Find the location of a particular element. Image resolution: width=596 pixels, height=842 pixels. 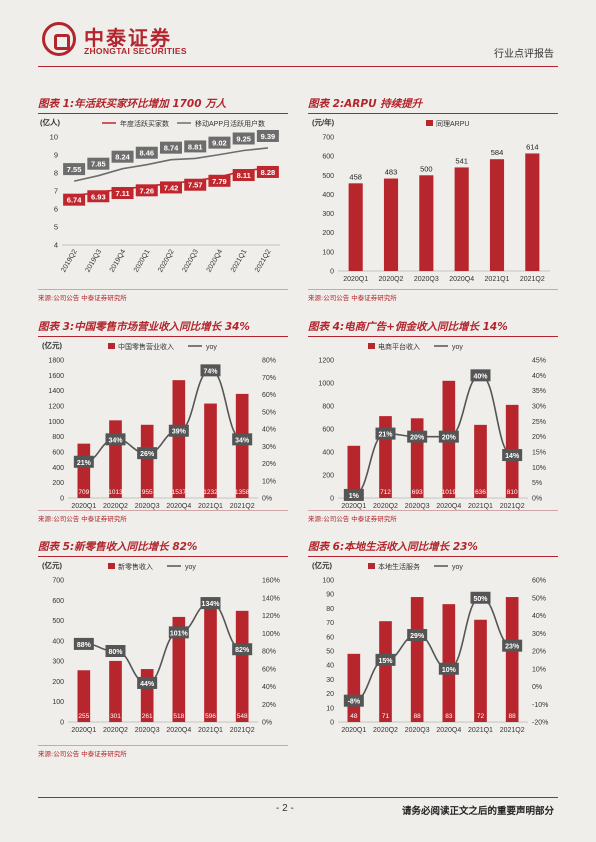

yoy-label: 21% is located at coordinates (84, 463).